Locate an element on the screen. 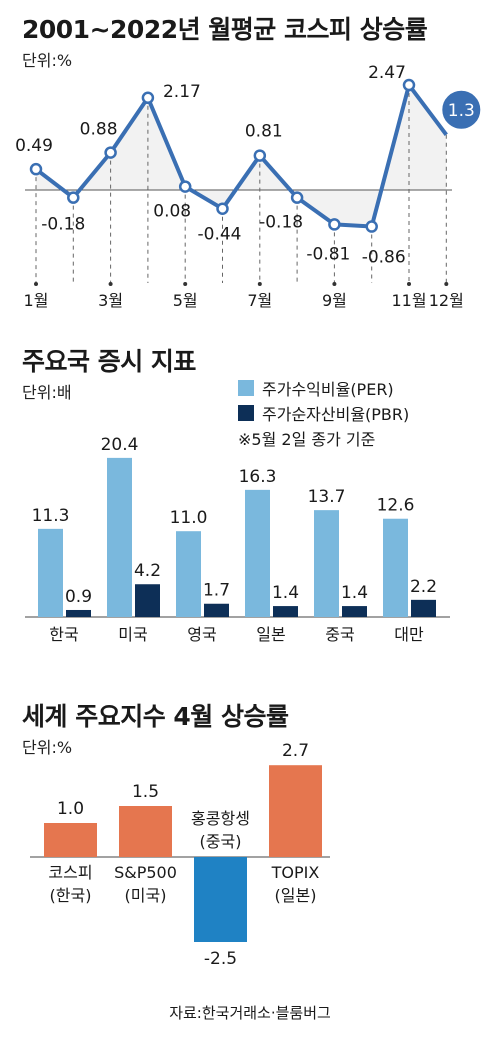 The image size is (500, 1049). highlight-point is located at coordinates (461, 109).